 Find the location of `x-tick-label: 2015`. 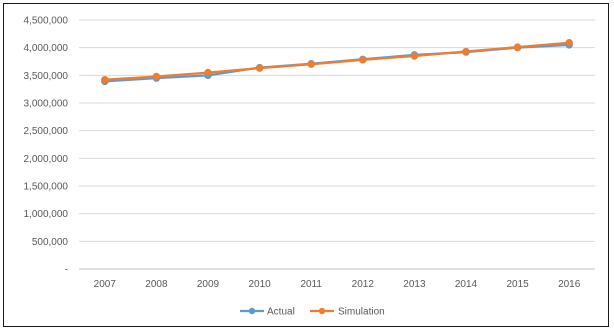

x-tick-label: 2015 is located at coordinates (517, 284).